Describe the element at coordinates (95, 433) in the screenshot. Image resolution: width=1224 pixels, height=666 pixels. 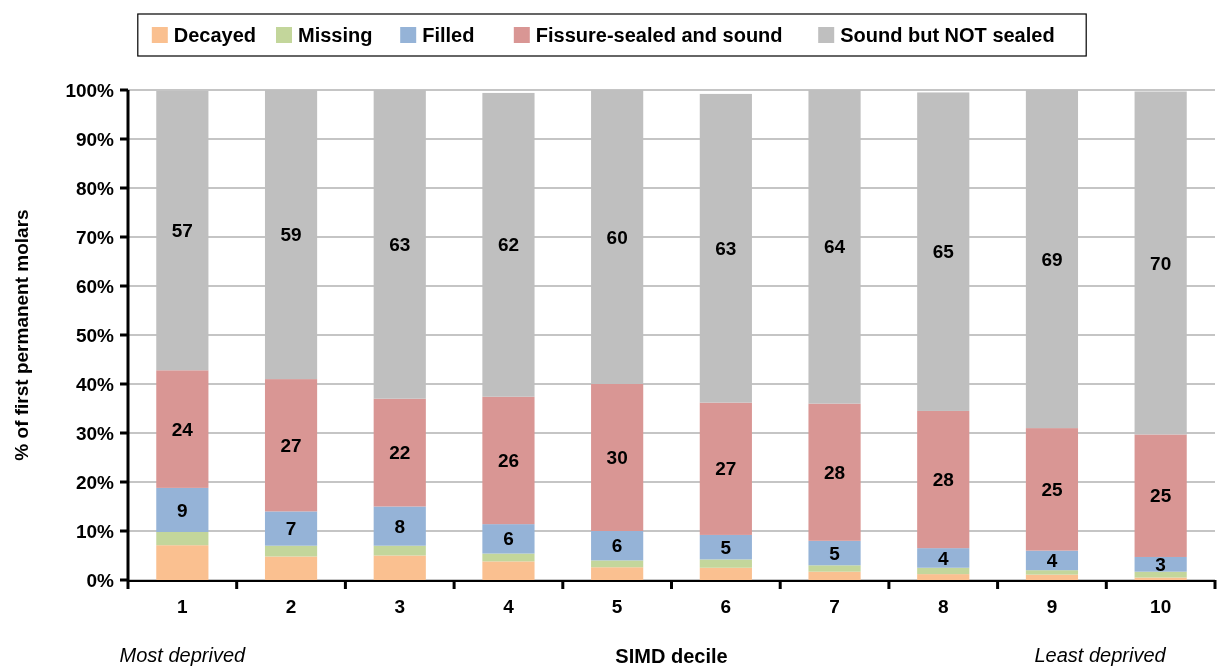
I see `y-tick-label: 30%` at that location.